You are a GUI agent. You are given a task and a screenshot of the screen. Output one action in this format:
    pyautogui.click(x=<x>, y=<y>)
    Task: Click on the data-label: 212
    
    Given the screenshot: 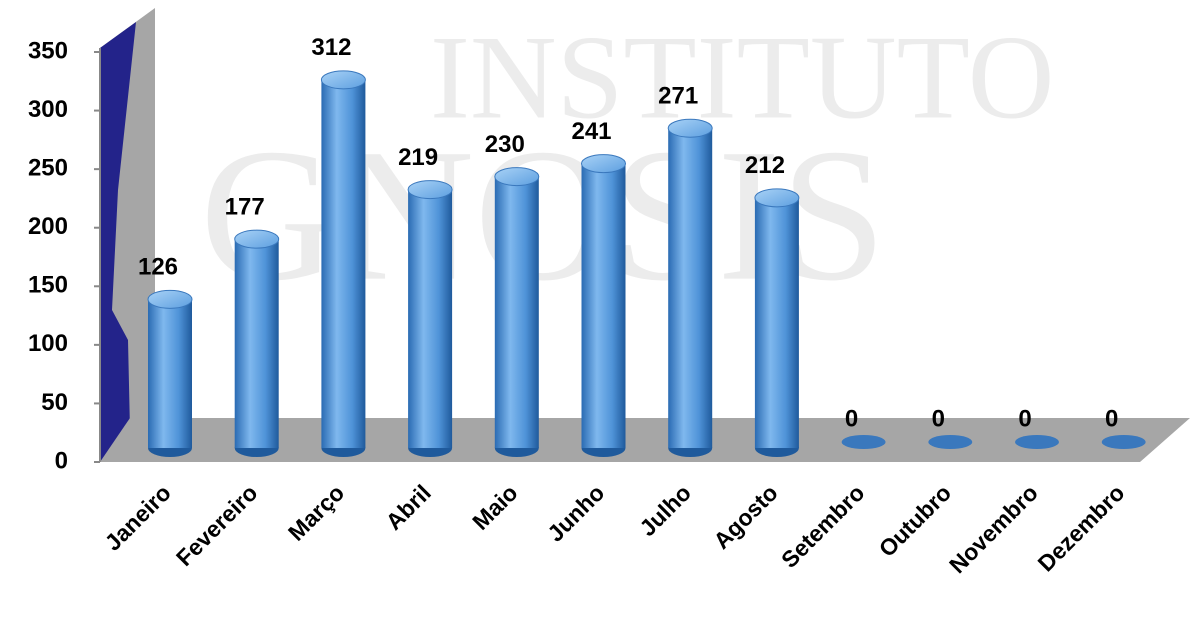 What is the action you would take?
    pyautogui.click(x=765, y=165)
    